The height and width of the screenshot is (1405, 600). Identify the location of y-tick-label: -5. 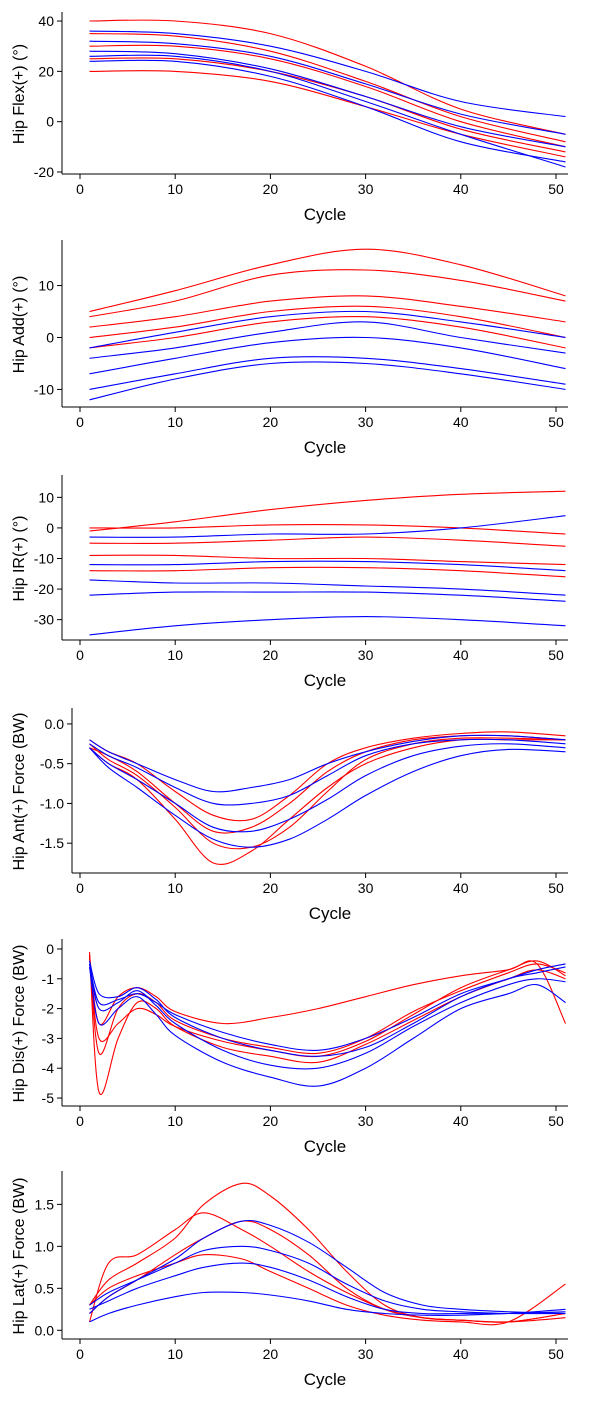
(48, 1098).